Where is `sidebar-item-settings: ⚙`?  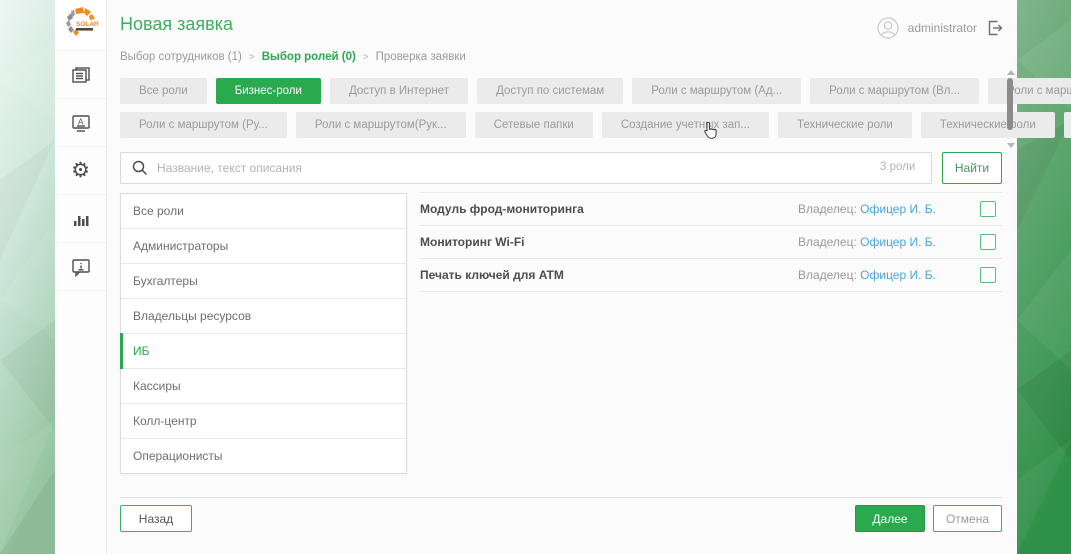 sidebar-item-settings: ⚙ is located at coordinates (80, 171).